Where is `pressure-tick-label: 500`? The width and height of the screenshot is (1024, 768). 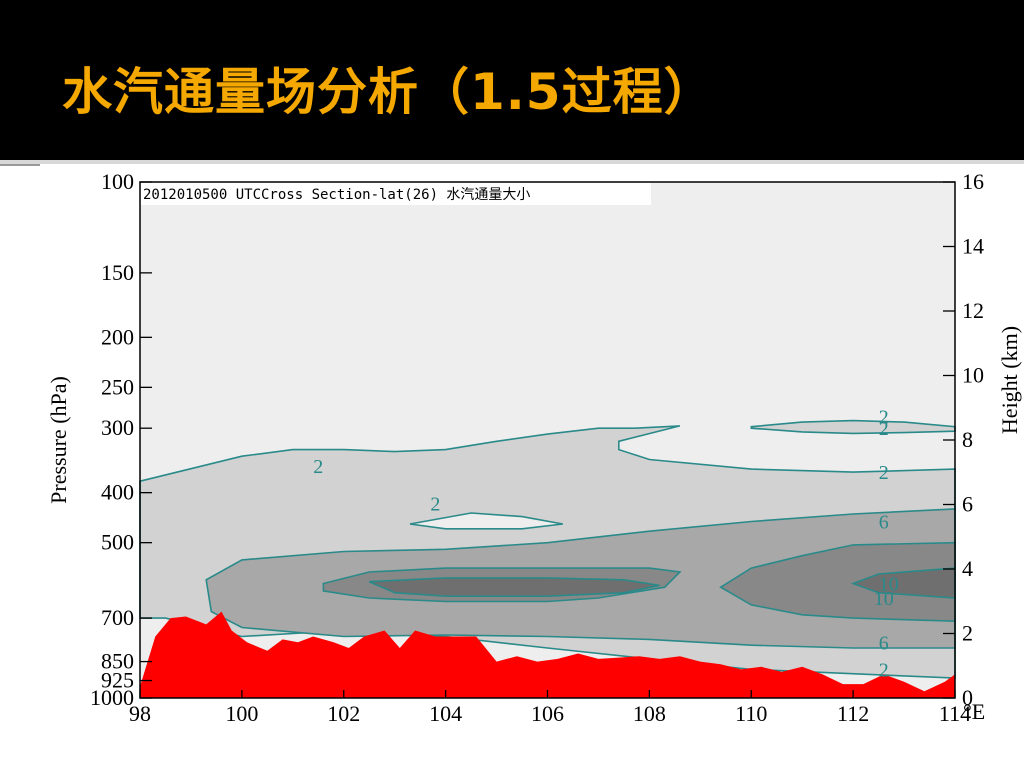
pressure-tick-label: 500 is located at coordinates (117, 542).